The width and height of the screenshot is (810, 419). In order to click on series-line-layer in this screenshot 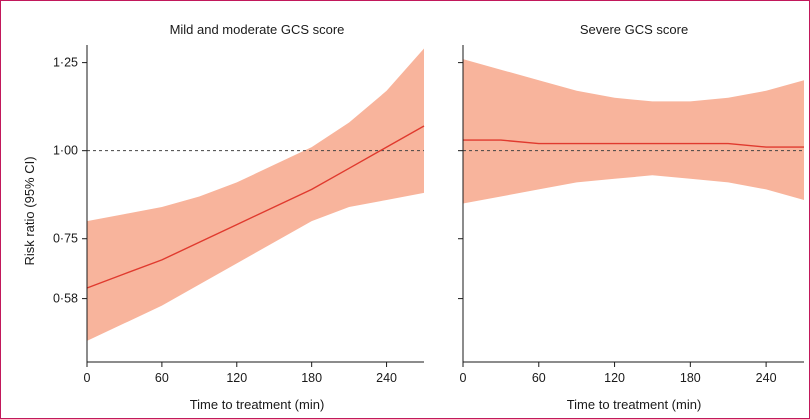, I will do `click(633, 143)`.